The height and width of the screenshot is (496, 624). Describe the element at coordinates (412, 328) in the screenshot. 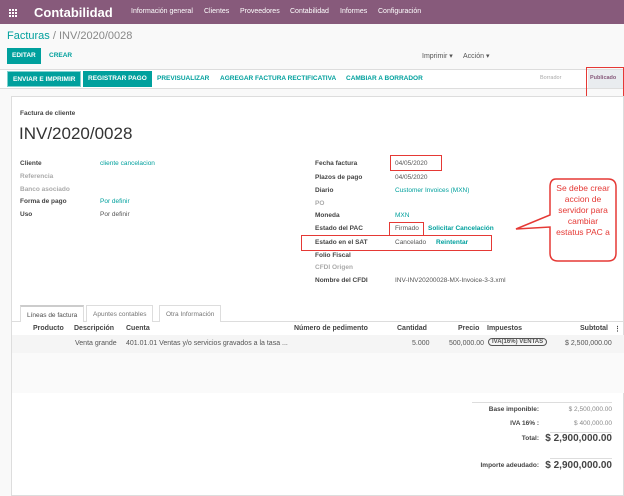

I see `col-cantidad: Cantidad` at that location.